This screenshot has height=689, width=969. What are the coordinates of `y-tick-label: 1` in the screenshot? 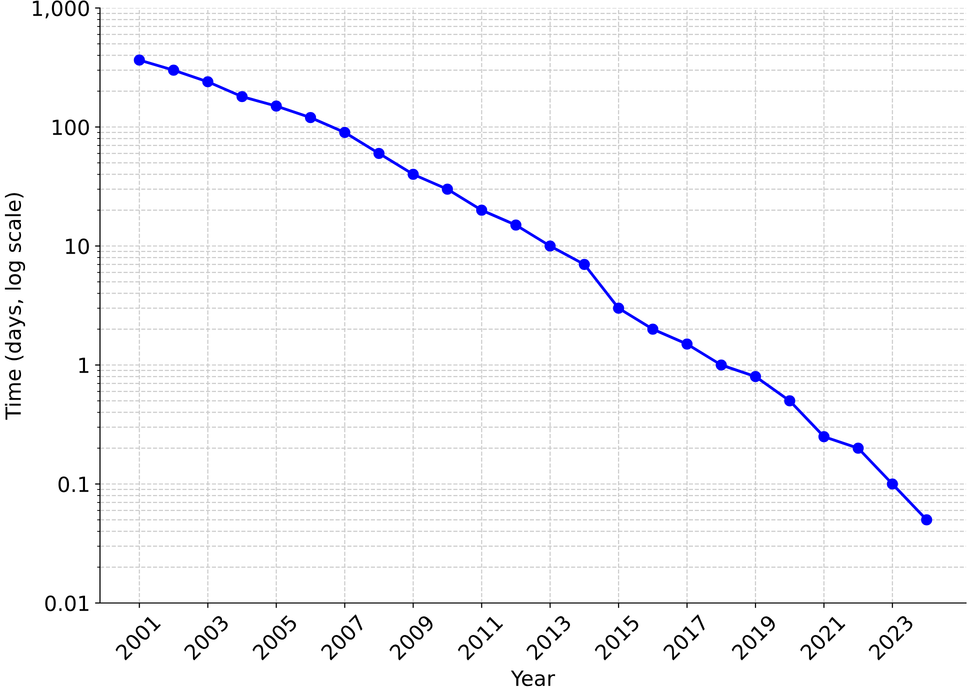 It's located at (83, 365).